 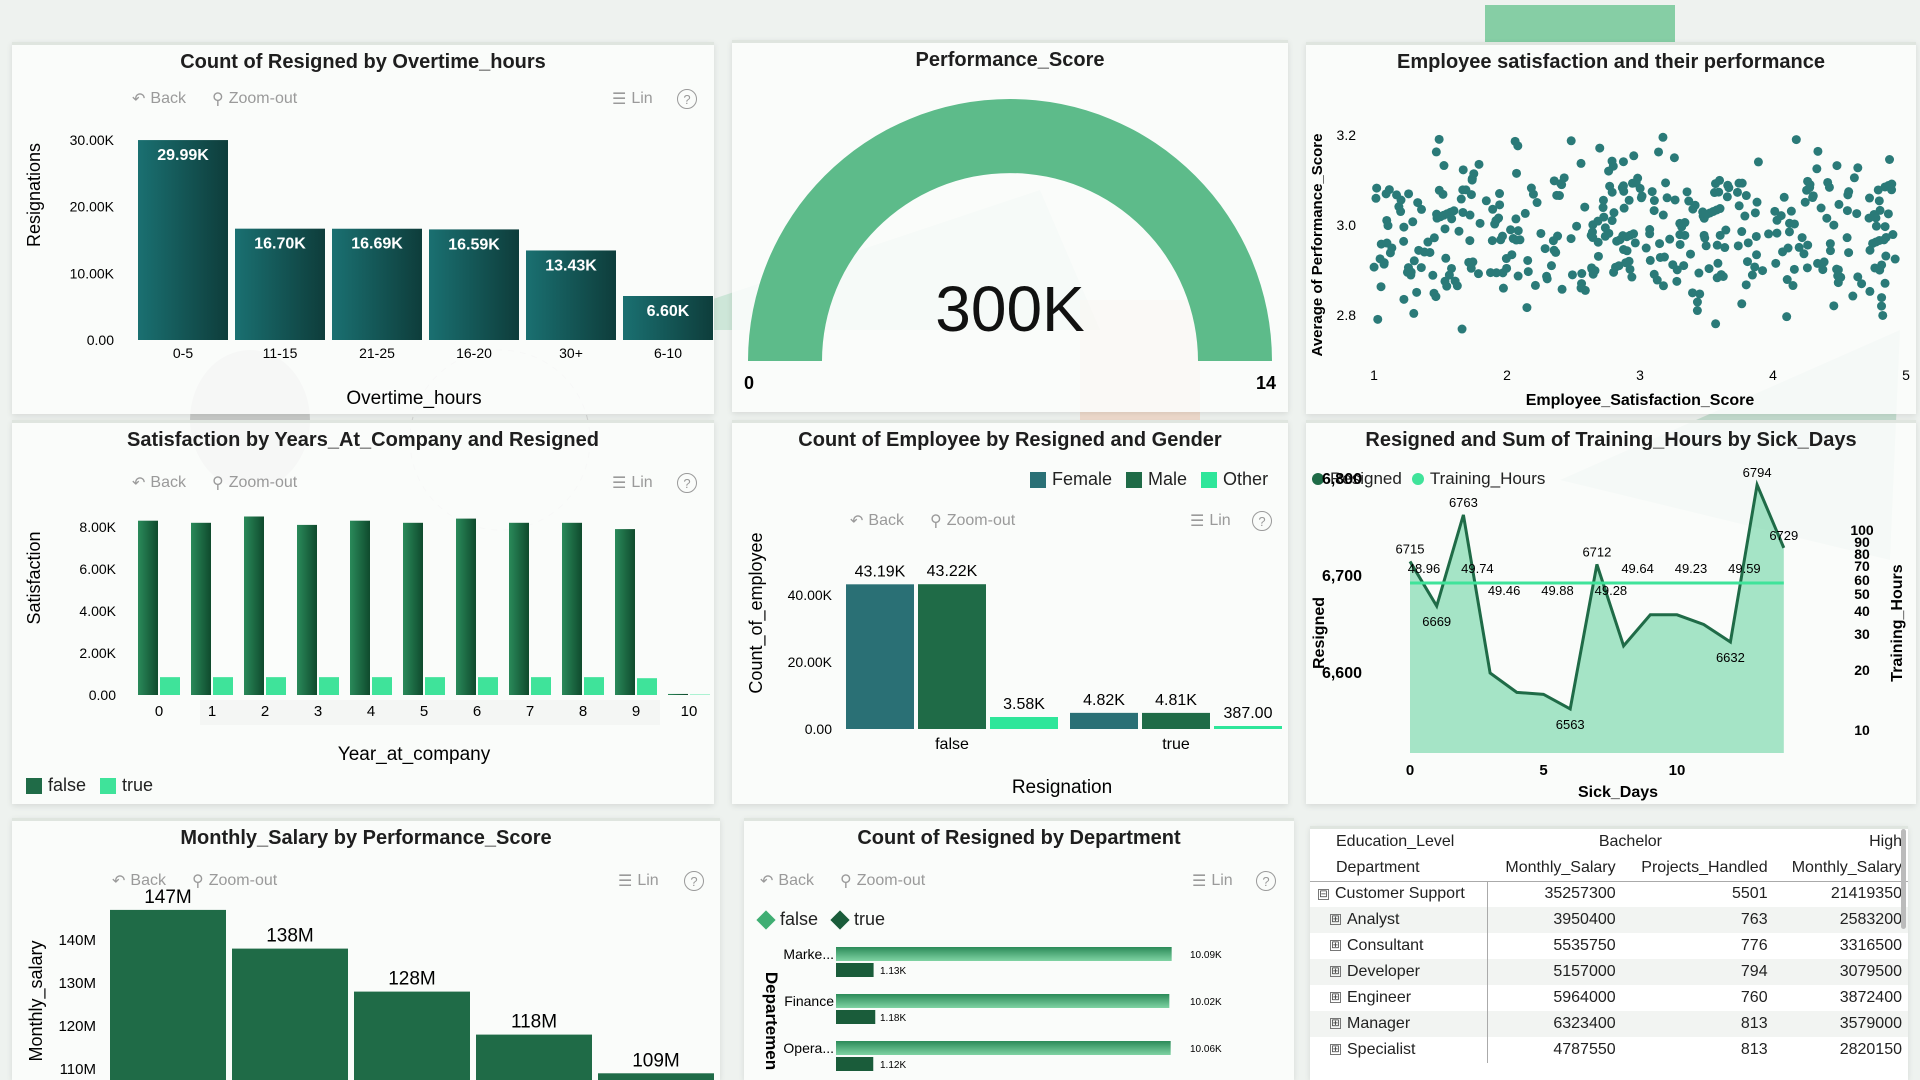 I want to click on y-tick-label: 40.00K, so click(x=810, y=595).